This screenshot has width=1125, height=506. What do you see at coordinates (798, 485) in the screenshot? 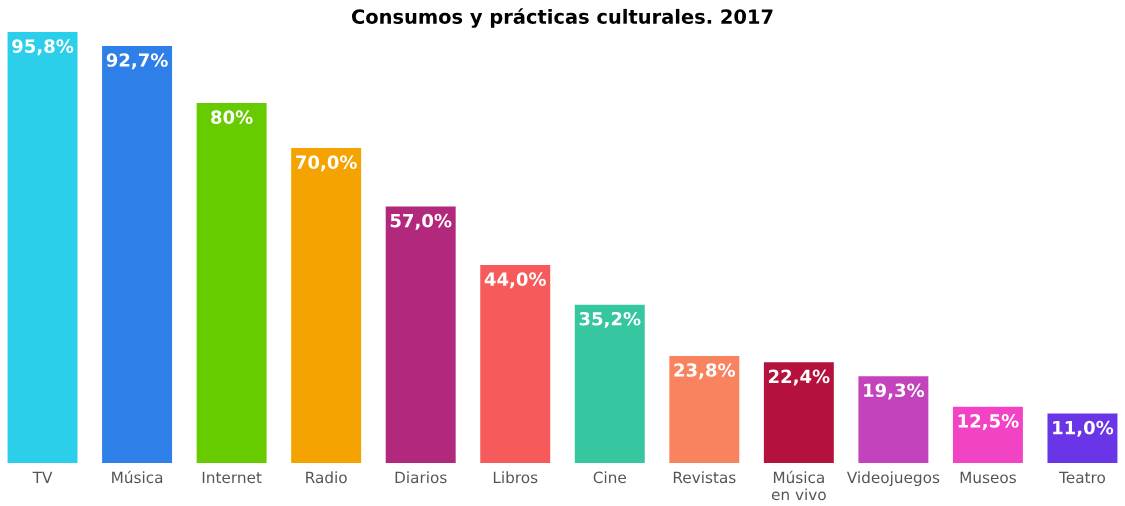
I see `x-tick-label: Música en vivo` at bounding box center [798, 485].